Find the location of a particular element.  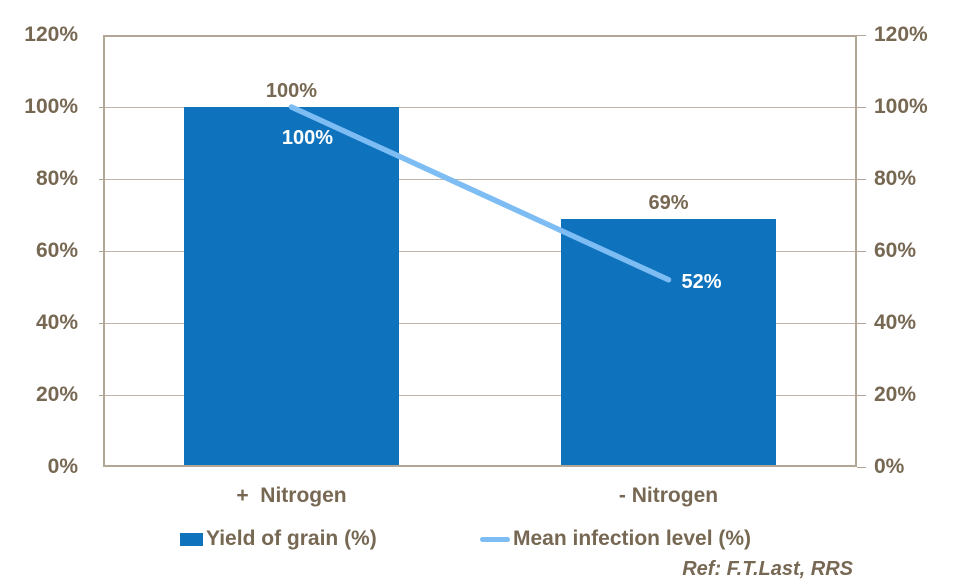

legend-item-infection: Mean infection level (%) is located at coordinates (615, 539).